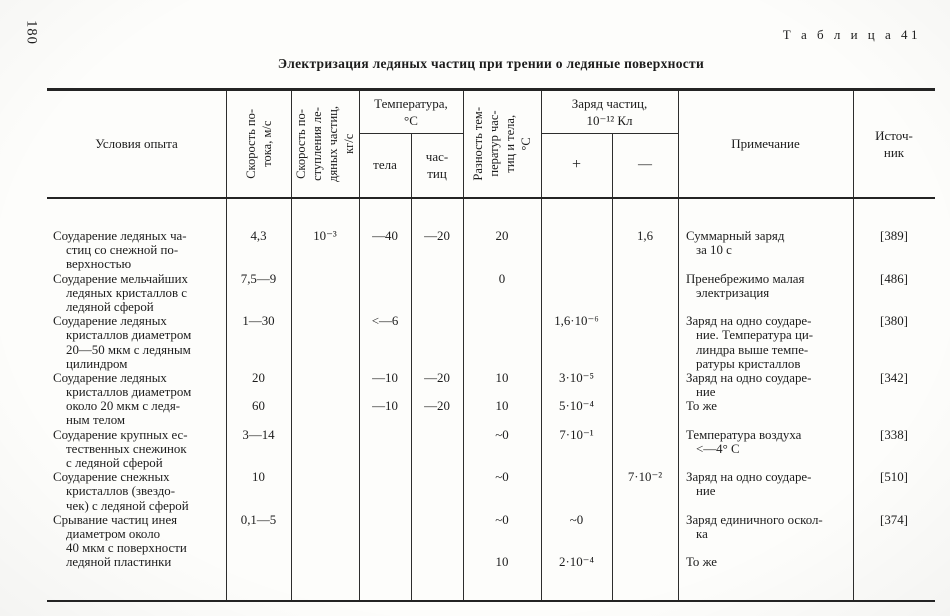  I want to click on table-line: кристаллов (звездо-ние, so click(491, 491).